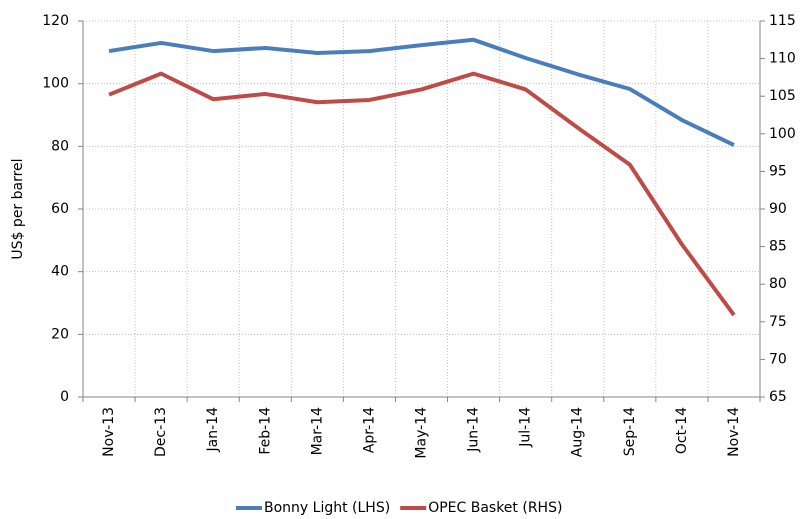 The height and width of the screenshot is (519, 809). What do you see at coordinates (778, 171) in the screenshot?
I see `y2-tick-label: 95` at bounding box center [778, 171].